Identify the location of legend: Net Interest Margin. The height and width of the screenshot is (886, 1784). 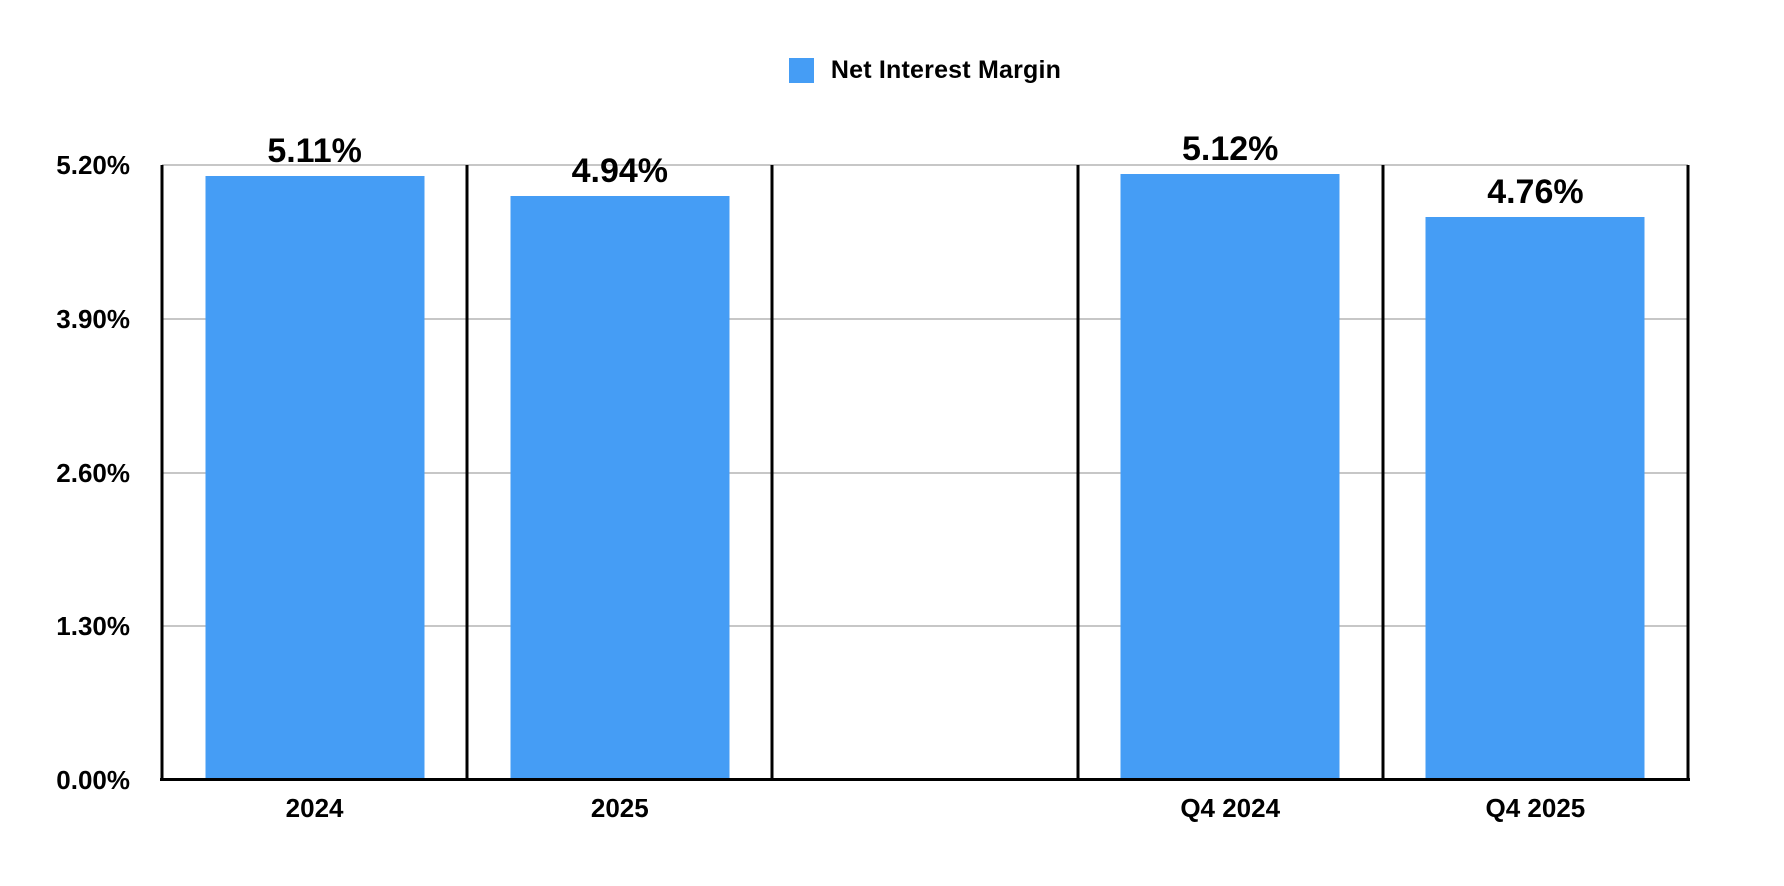
(925, 70).